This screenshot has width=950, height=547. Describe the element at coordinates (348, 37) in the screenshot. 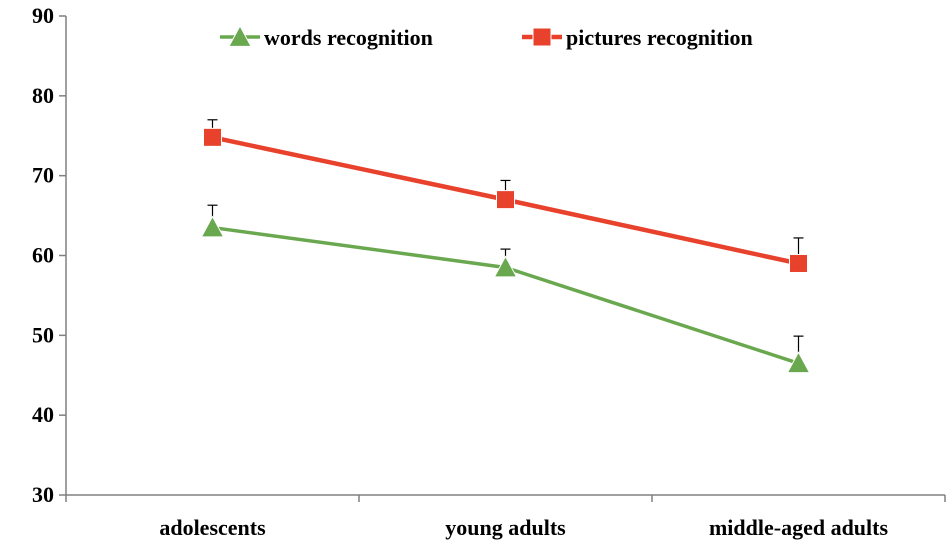

I see `legend-label: words recognition` at that location.